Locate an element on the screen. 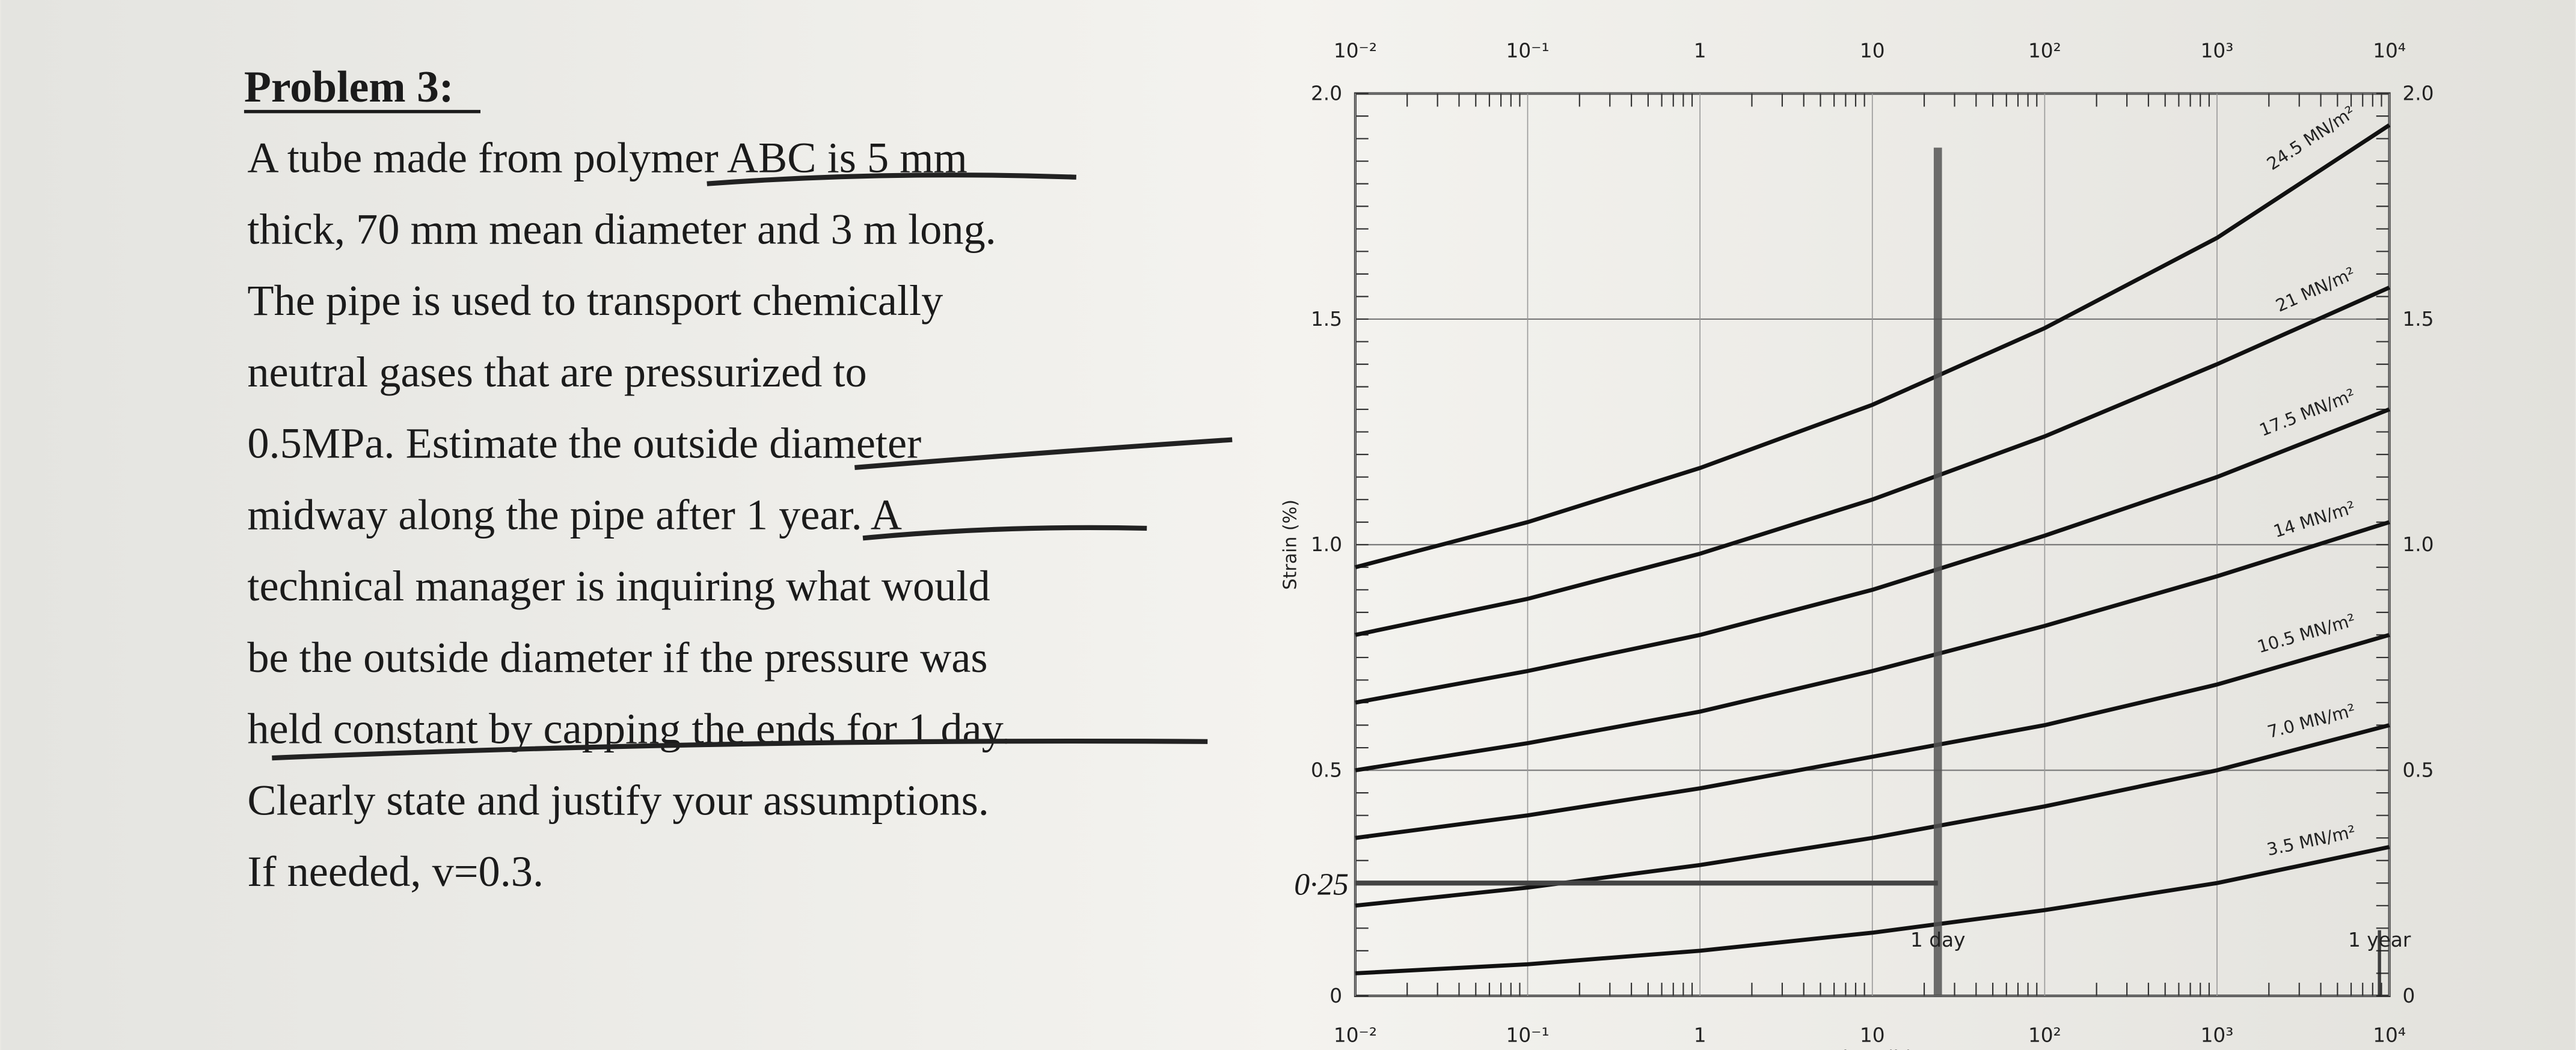 The height and width of the screenshot is (1050, 2576). x-axis-label: Time (h) is located at coordinates (1871, 1048).